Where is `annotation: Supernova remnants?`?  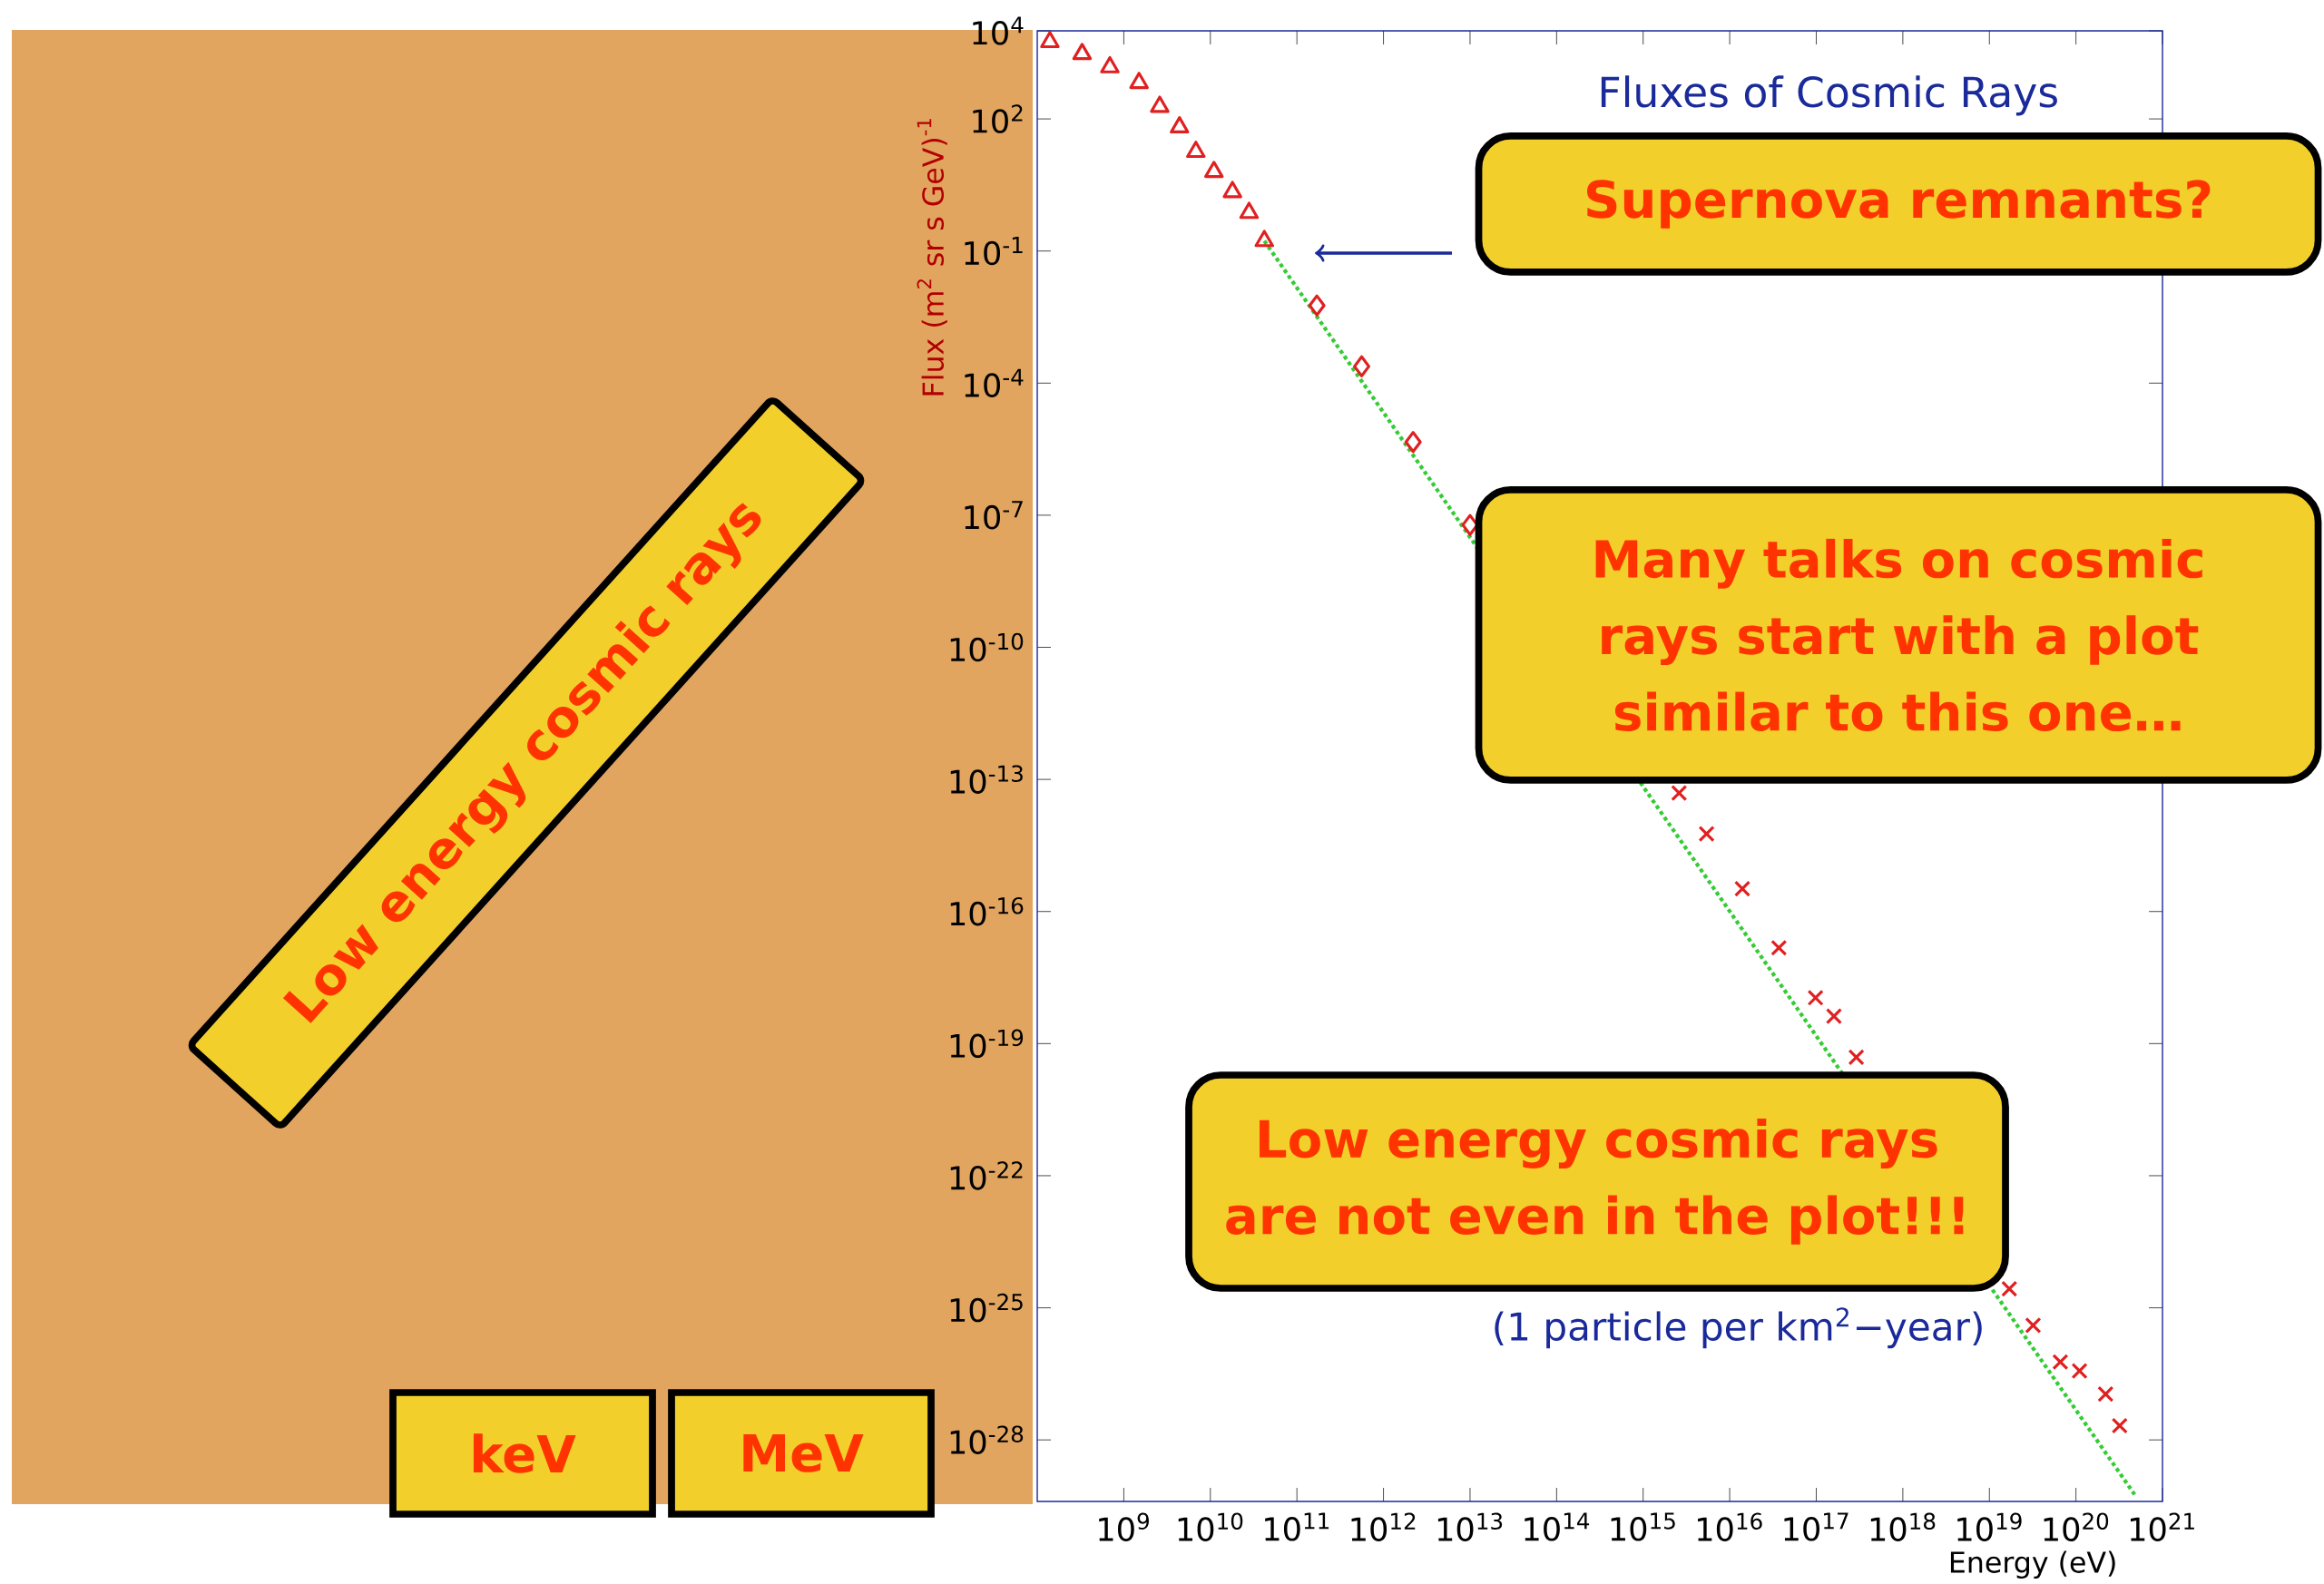 annotation: Supernova remnants? is located at coordinates (1898, 204).